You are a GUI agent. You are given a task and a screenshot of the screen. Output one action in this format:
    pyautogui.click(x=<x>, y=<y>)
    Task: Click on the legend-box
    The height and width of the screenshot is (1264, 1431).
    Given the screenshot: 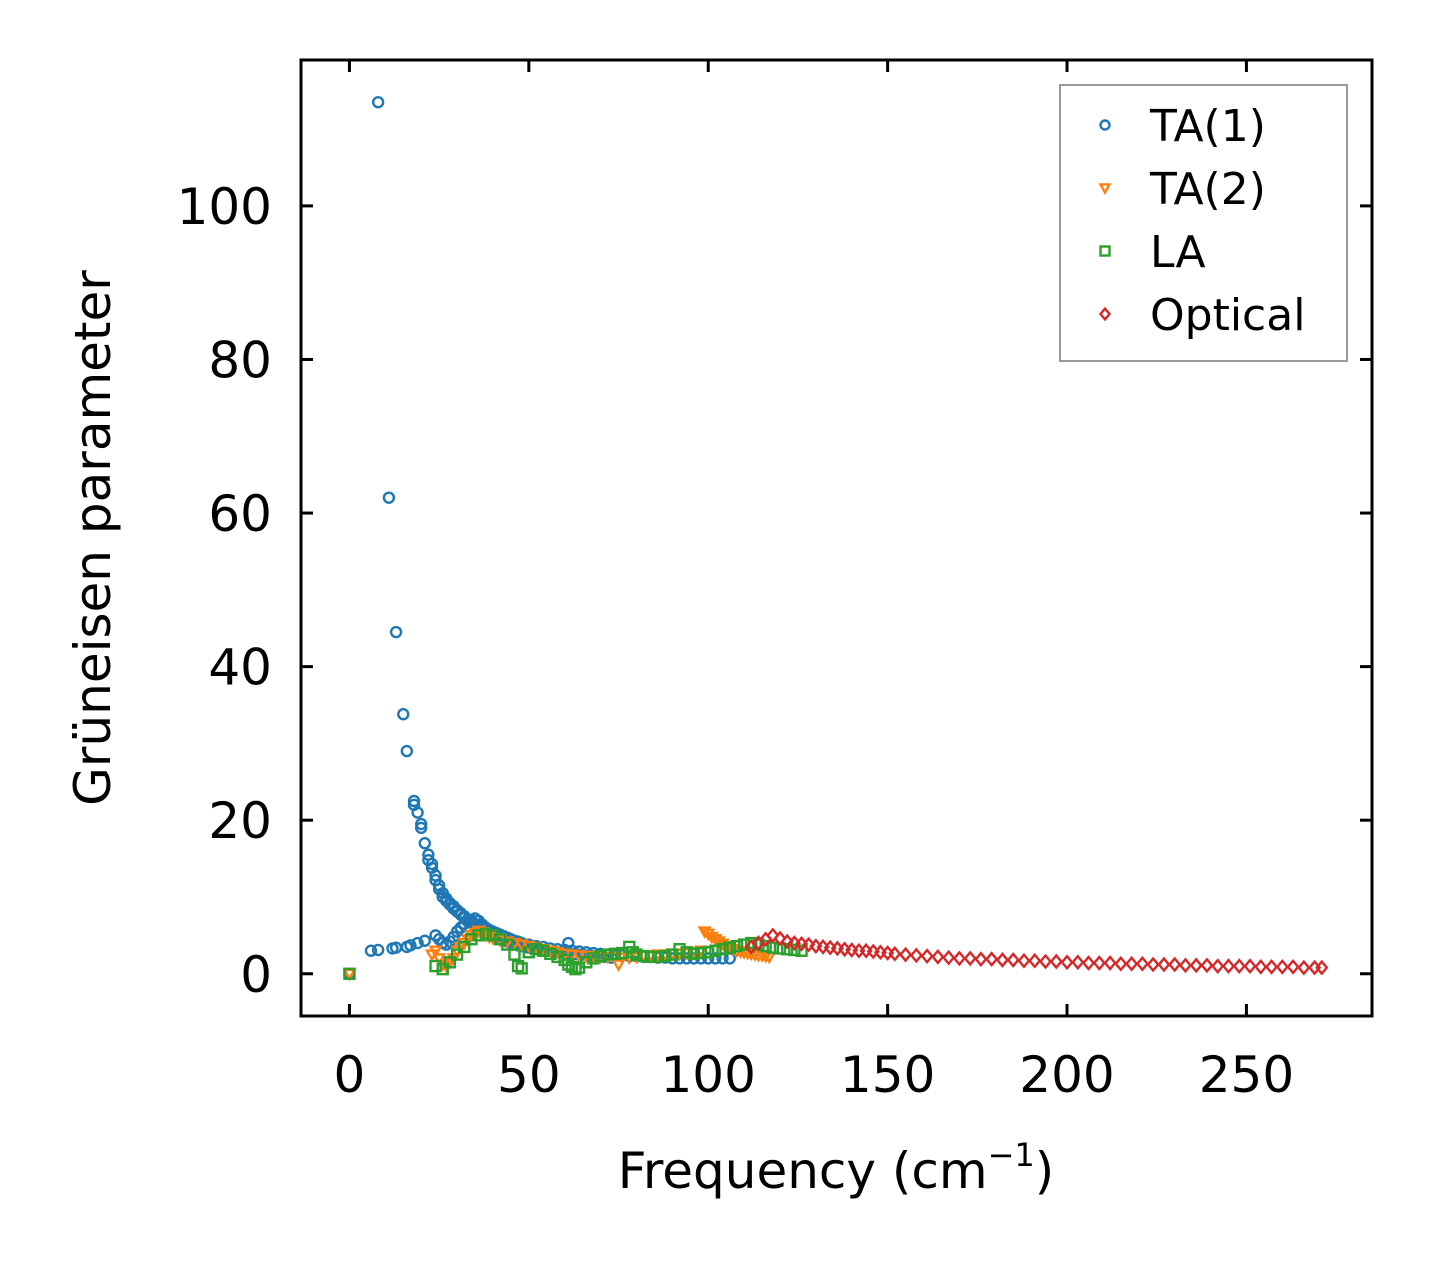 What is the action you would take?
    pyautogui.click(x=1203, y=223)
    